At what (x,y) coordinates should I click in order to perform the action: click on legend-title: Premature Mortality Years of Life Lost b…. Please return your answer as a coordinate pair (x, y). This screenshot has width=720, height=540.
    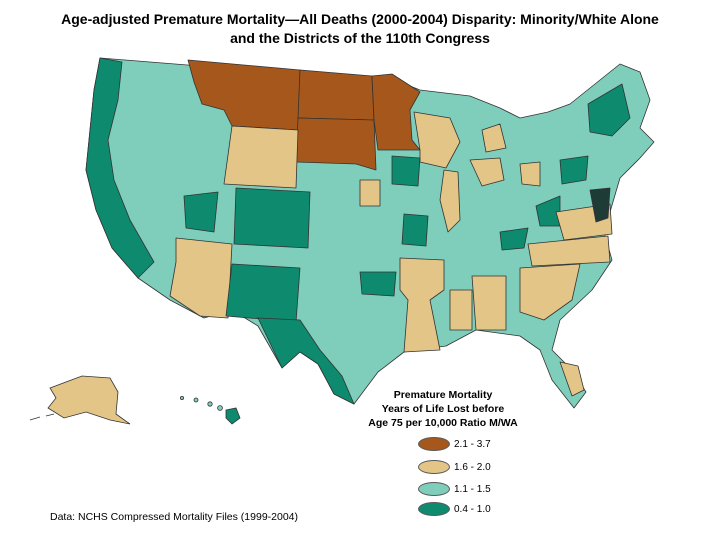
    Looking at the image, I should click on (443, 409).